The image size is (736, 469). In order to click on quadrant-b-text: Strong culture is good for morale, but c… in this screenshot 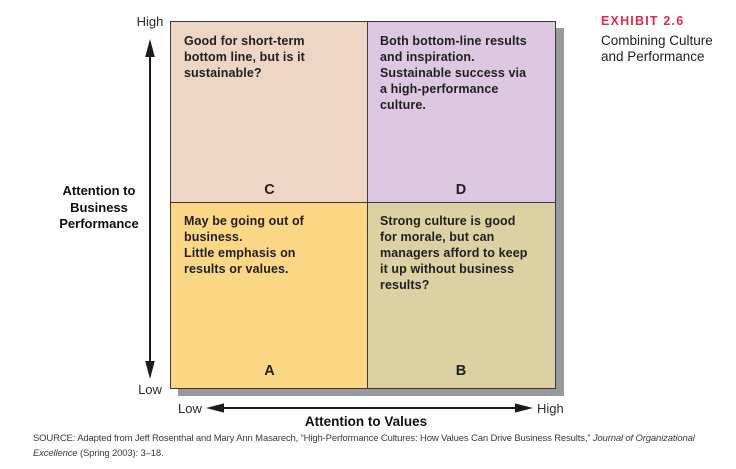, I will do `click(454, 253)`.